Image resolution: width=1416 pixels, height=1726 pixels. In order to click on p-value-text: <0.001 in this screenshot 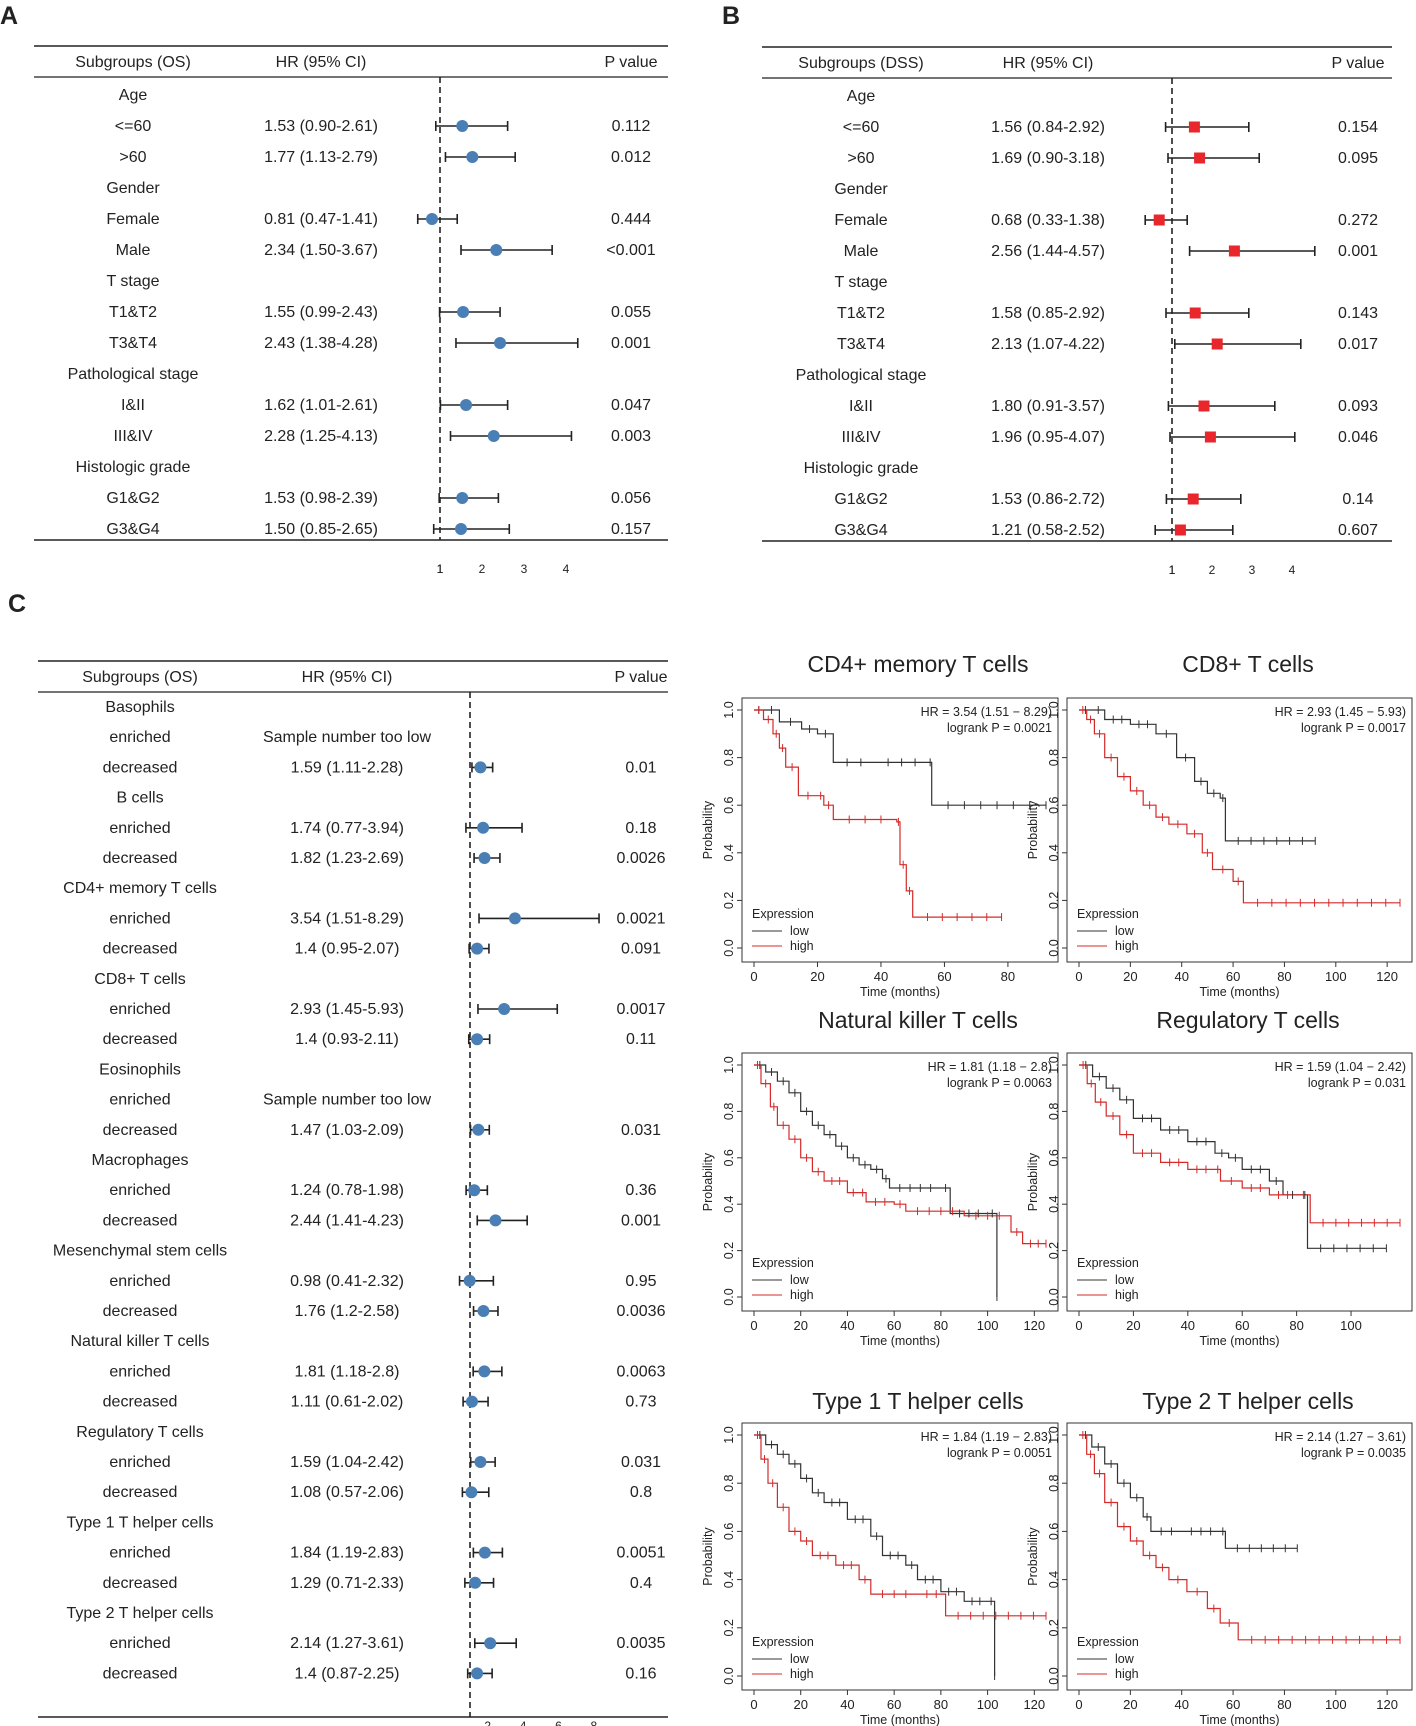, I will do `click(630, 250)`.